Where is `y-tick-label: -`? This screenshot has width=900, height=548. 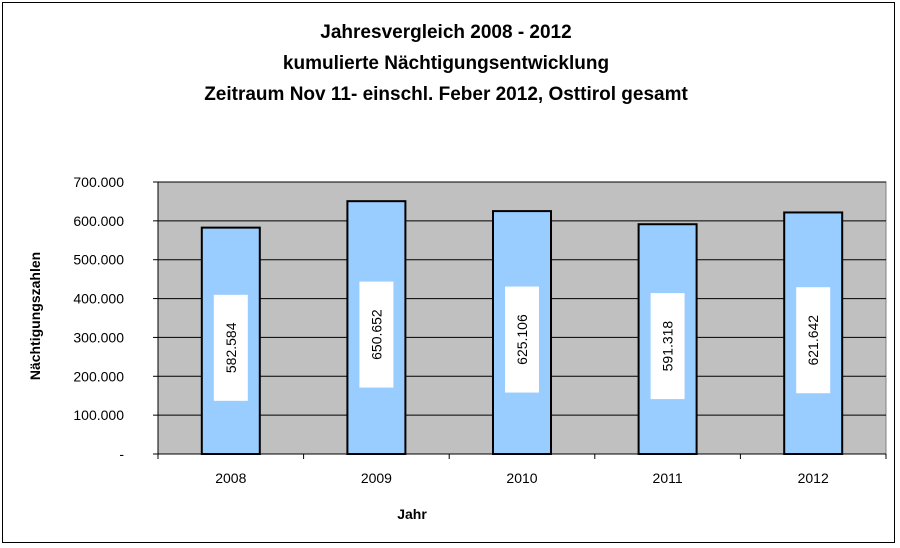
y-tick-label: - is located at coordinates (121, 454).